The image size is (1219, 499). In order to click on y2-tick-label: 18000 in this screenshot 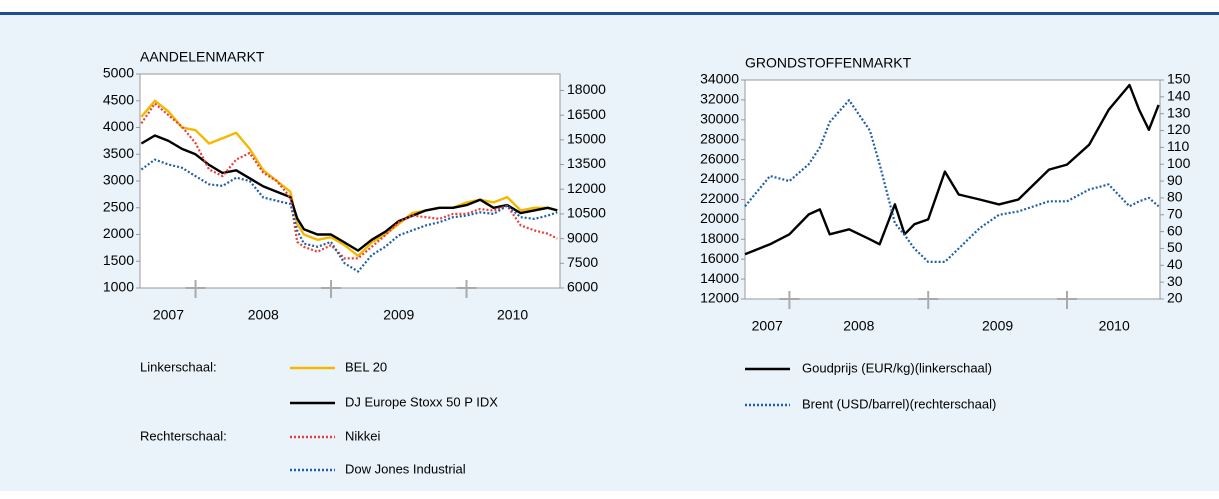, I will do `click(586, 89)`.